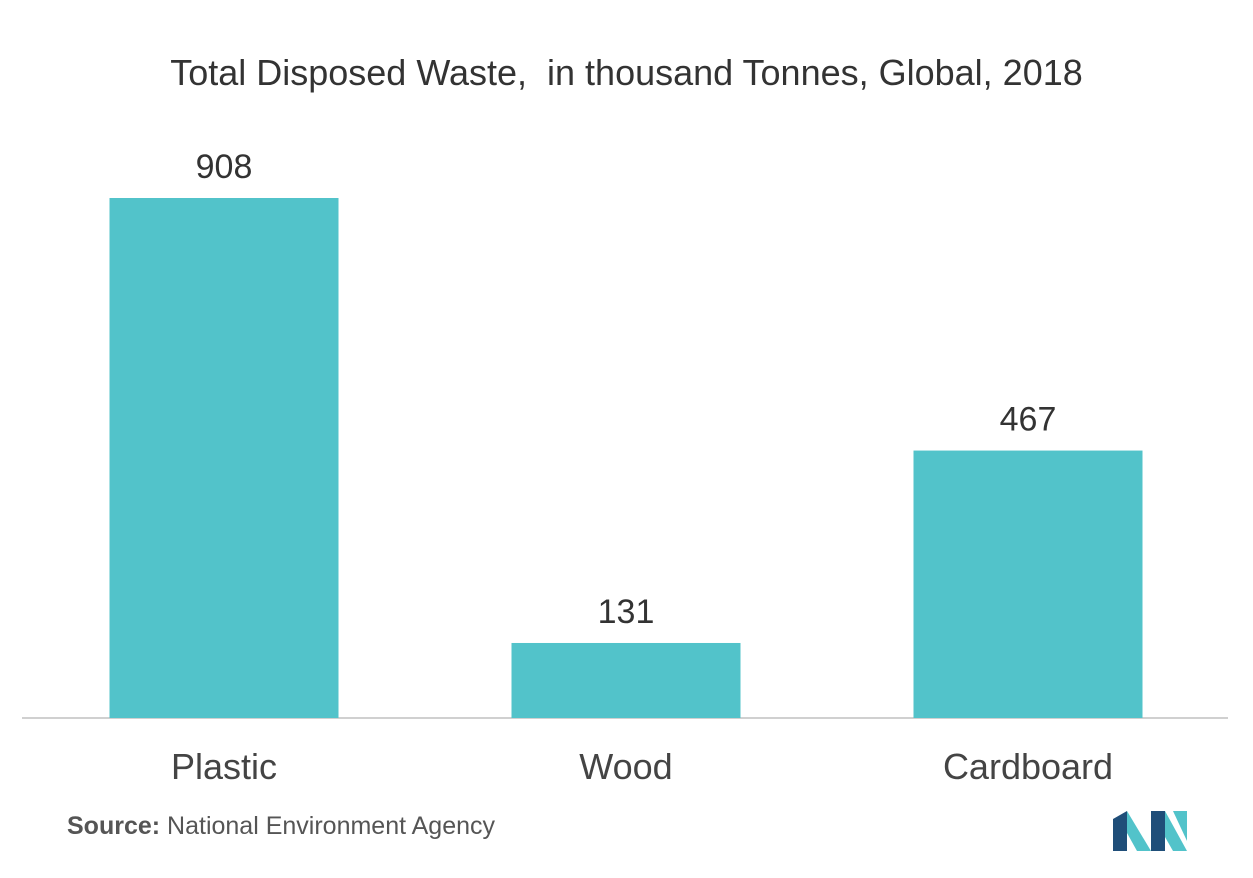 This screenshot has height=878, width=1253. Describe the element at coordinates (328, 826) in the screenshot. I see `source-text: National Environment Agency` at that location.